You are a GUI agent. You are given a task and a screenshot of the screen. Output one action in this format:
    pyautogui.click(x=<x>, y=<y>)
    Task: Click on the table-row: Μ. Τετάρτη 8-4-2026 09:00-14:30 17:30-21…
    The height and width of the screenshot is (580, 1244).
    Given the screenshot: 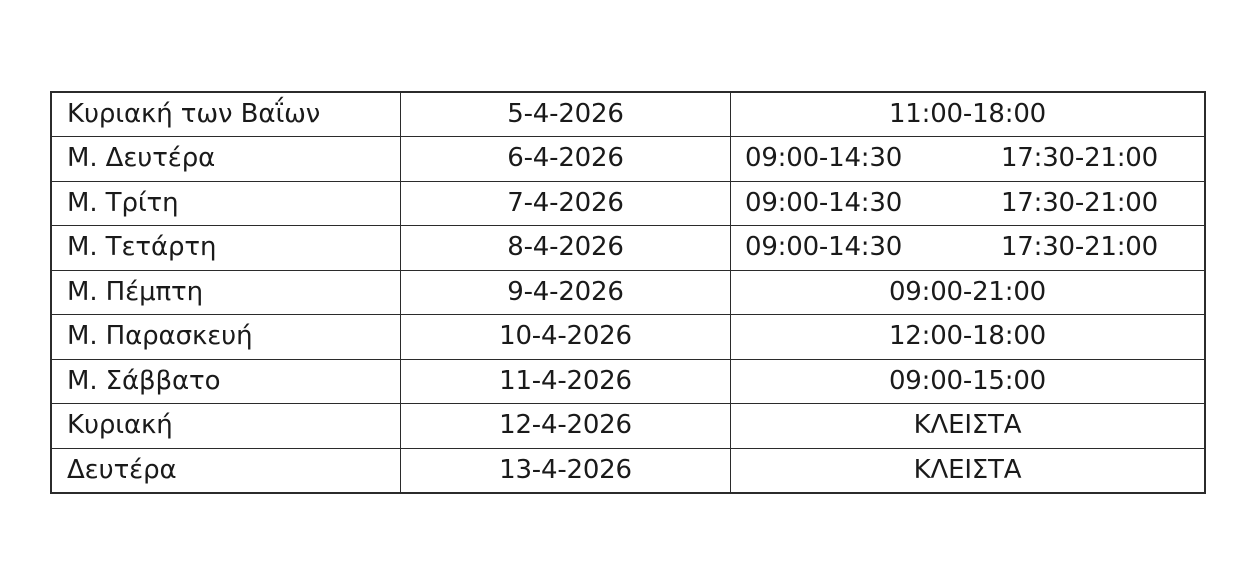 What is the action you would take?
    pyautogui.click(x=628, y=248)
    